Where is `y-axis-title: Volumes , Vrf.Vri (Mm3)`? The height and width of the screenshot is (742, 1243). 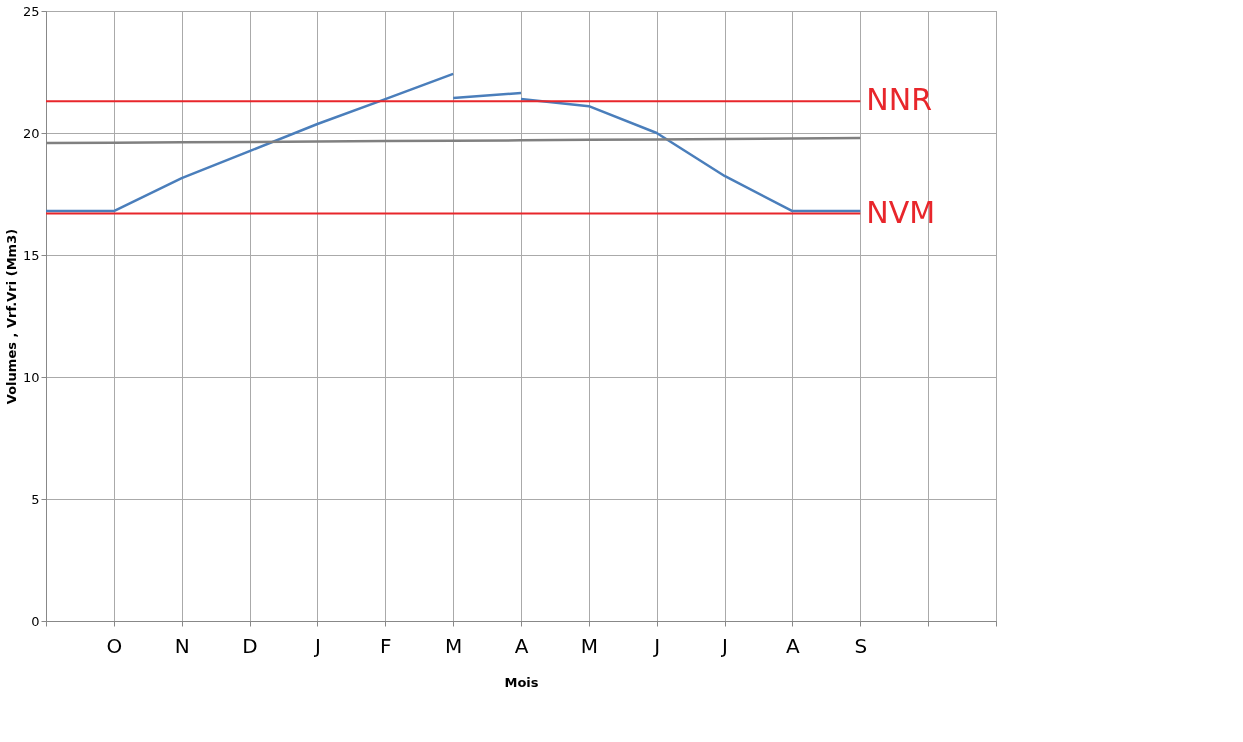
y-axis-title: Volumes , Vrf.Vri (Mm3) is located at coordinates (11, 316).